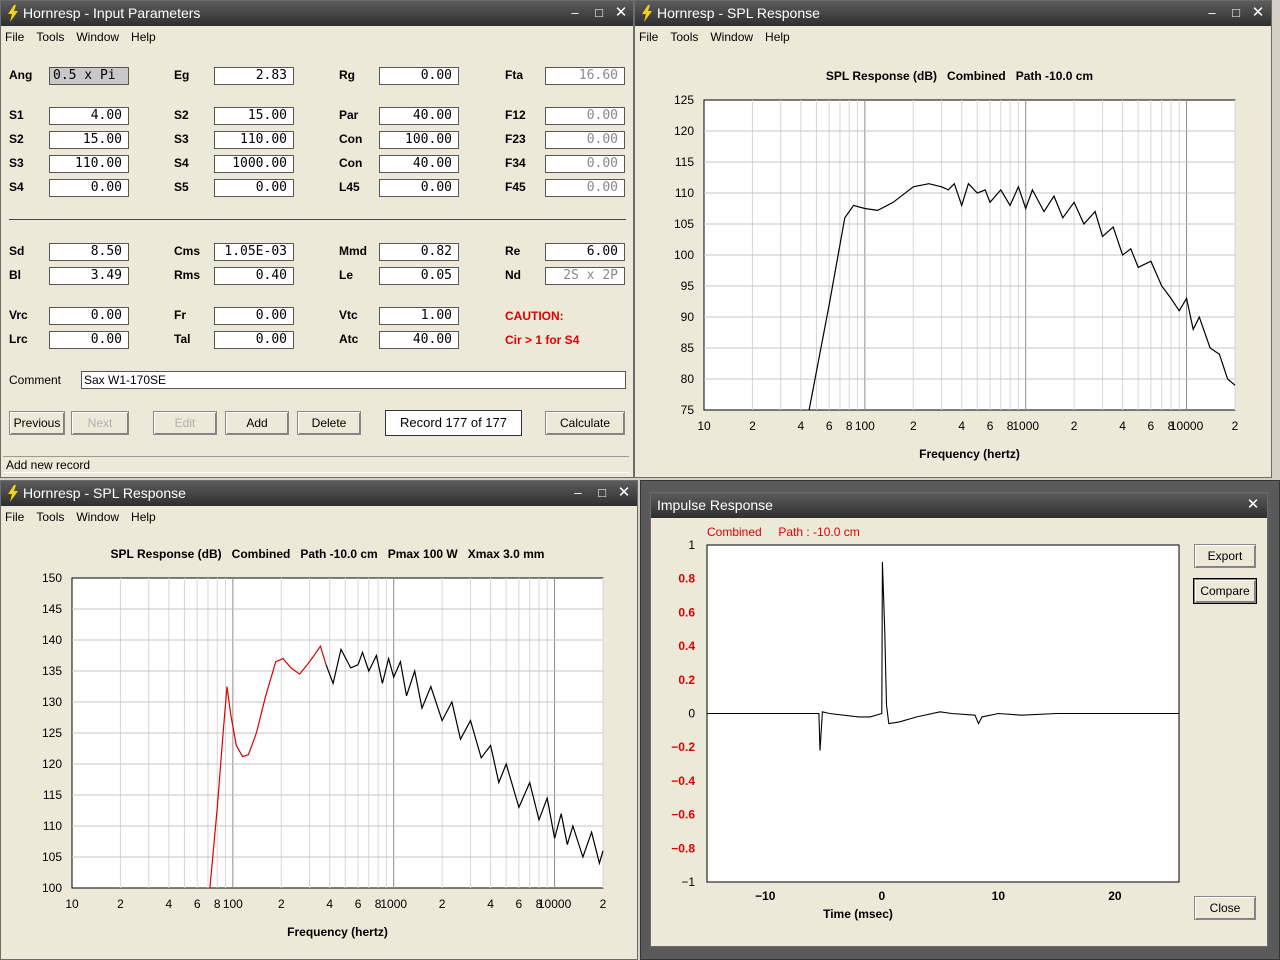 Image resolution: width=1280 pixels, height=960 pixels. Describe the element at coordinates (691, 714) in the screenshot. I see `y-tick-label: 0` at that location.